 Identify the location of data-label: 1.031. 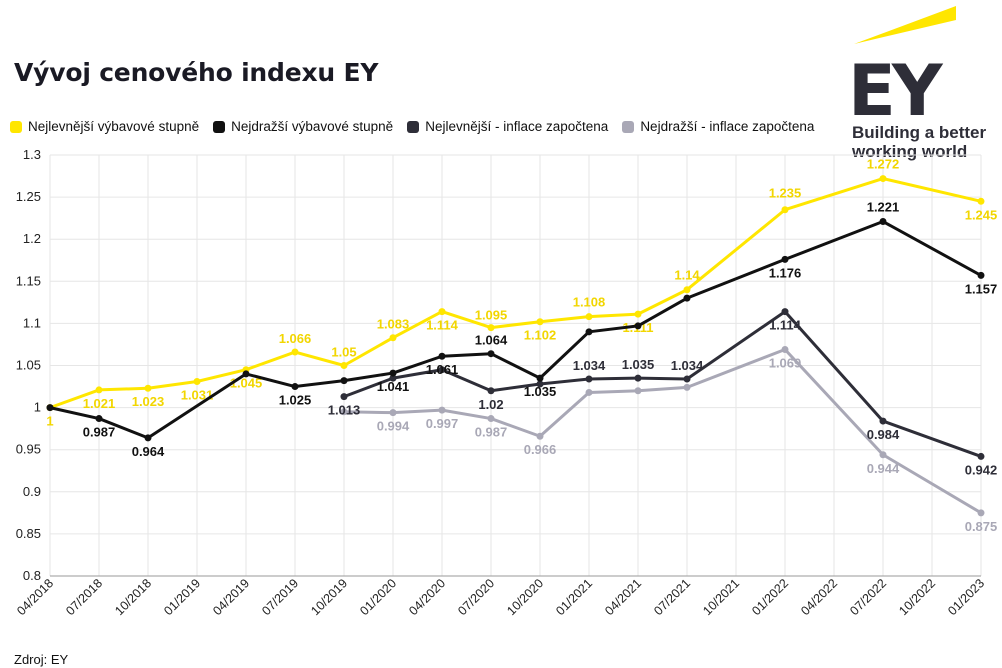
(197, 394).